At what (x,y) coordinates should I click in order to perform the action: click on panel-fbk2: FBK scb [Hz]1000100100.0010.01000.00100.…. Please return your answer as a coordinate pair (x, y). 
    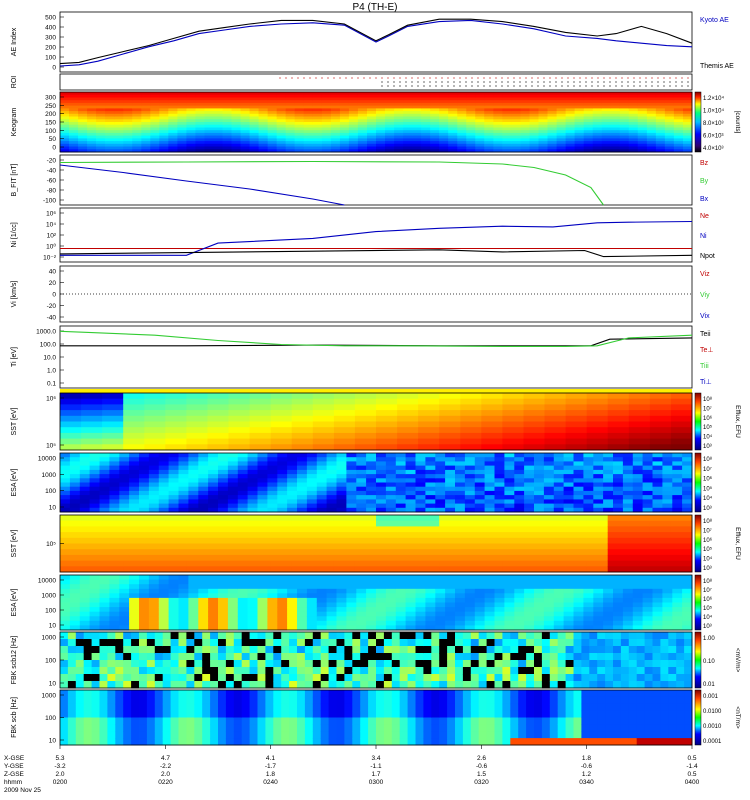
    Looking at the image, I should click on (376, 717).